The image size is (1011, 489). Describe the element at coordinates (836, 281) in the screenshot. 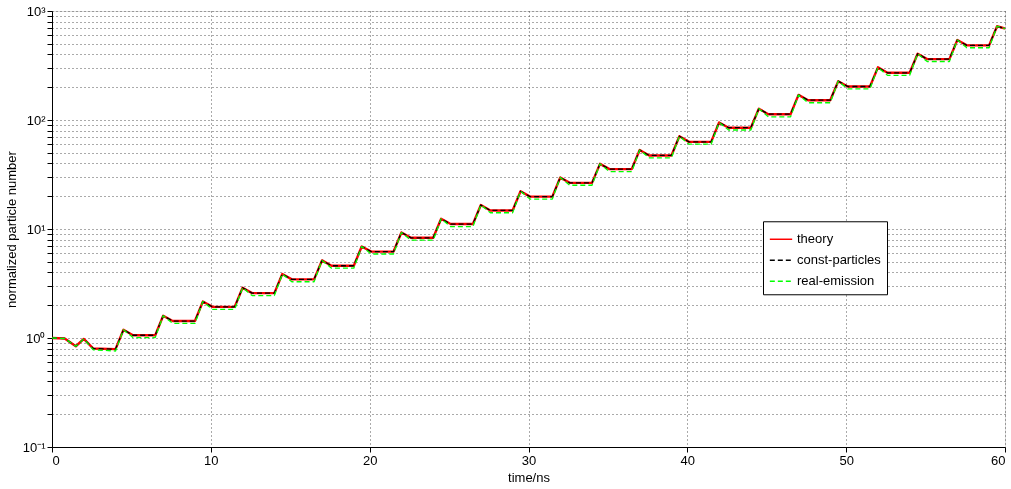

I see `legend-label: real-emission` at that location.